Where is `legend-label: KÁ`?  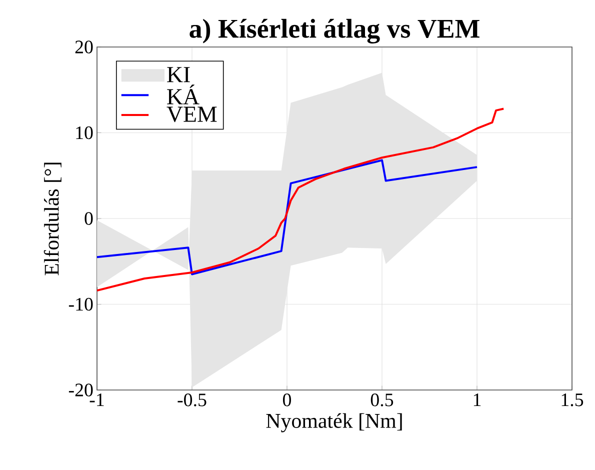
legend-label: KÁ is located at coordinates (183, 94).